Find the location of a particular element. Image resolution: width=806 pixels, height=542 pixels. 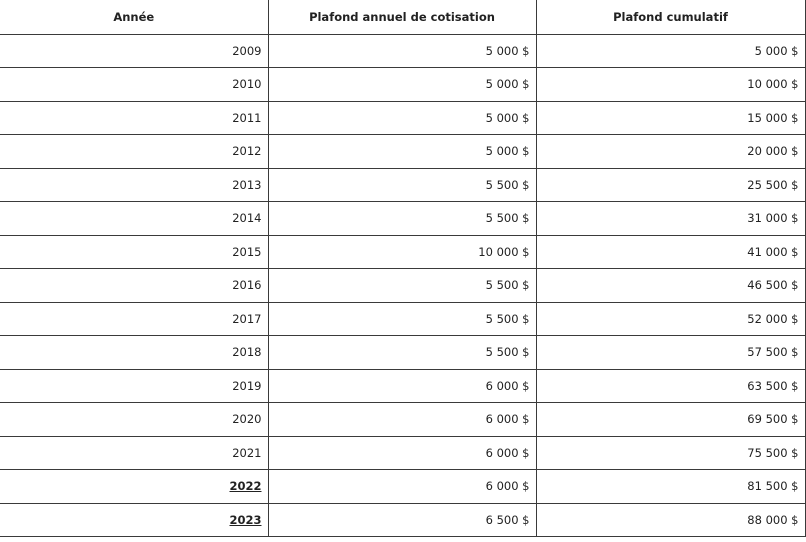

cell-cumulative-limit: 69 500 $ is located at coordinates (670, 419).